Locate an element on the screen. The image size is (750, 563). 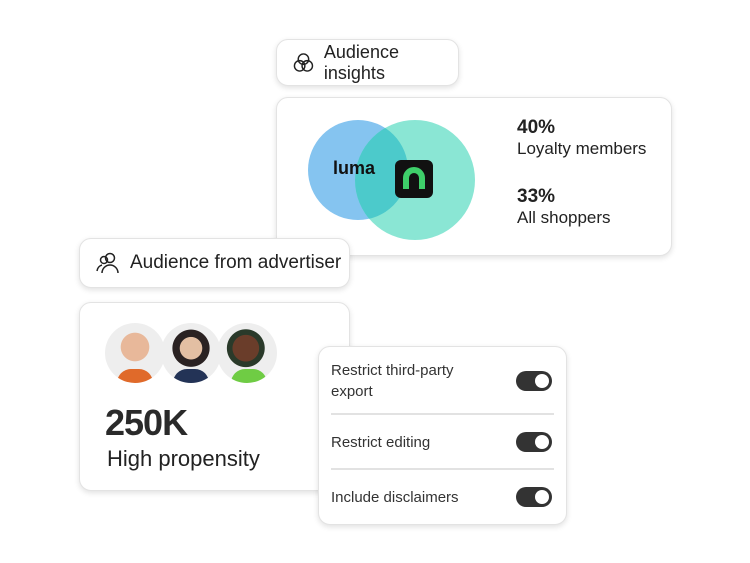
venn-icon is located at coordinates (303, 62).